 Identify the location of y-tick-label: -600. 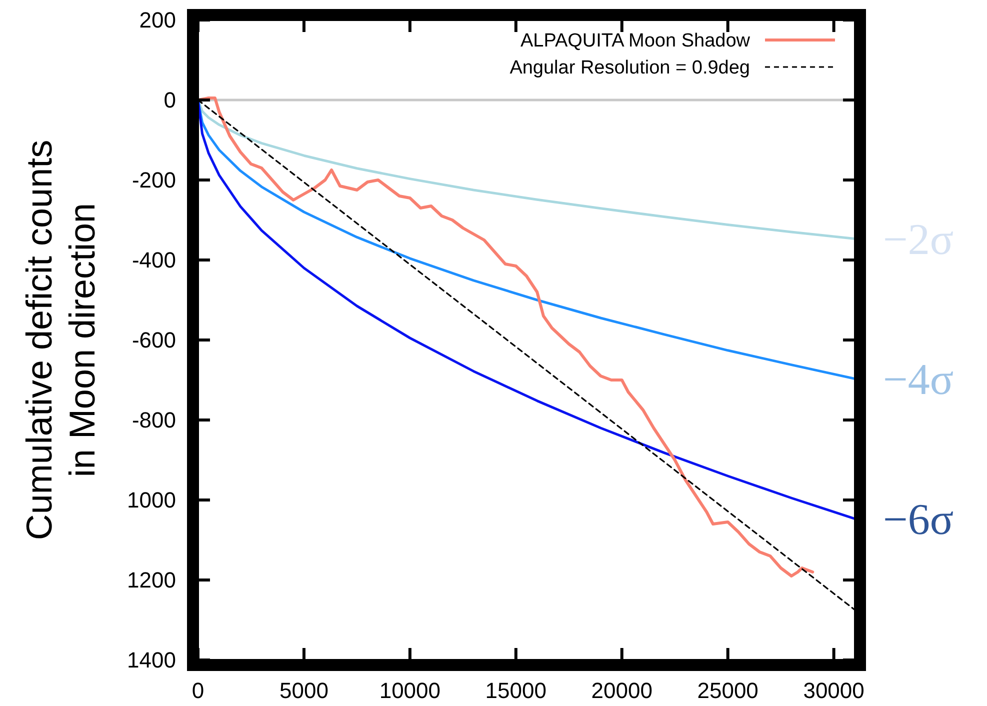
(154, 340).